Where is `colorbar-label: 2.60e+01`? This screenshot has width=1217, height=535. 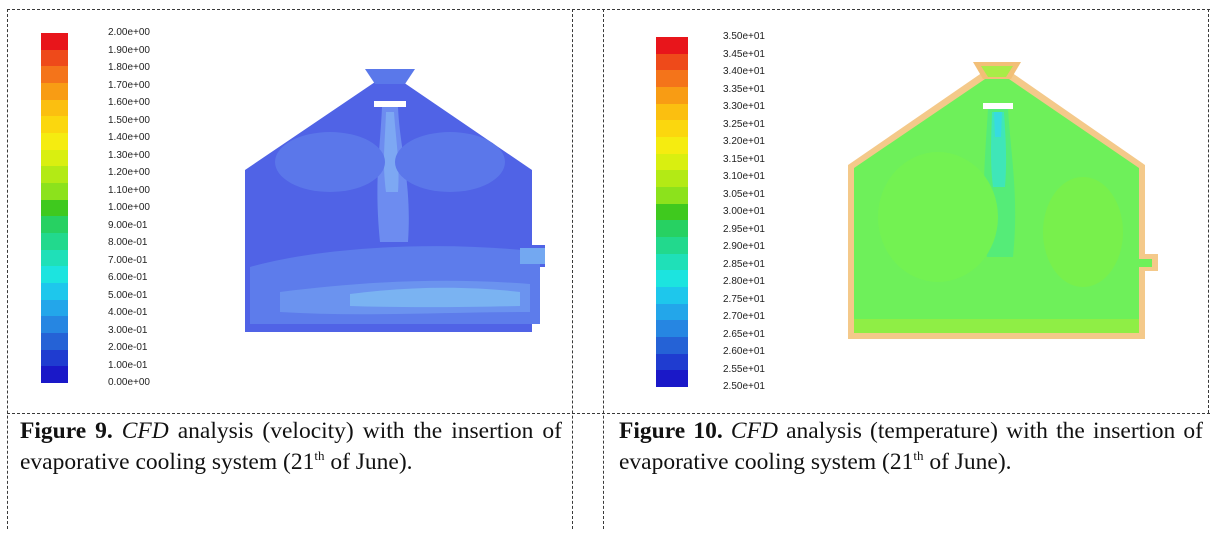 colorbar-label: 2.60e+01 is located at coordinates (744, 351).